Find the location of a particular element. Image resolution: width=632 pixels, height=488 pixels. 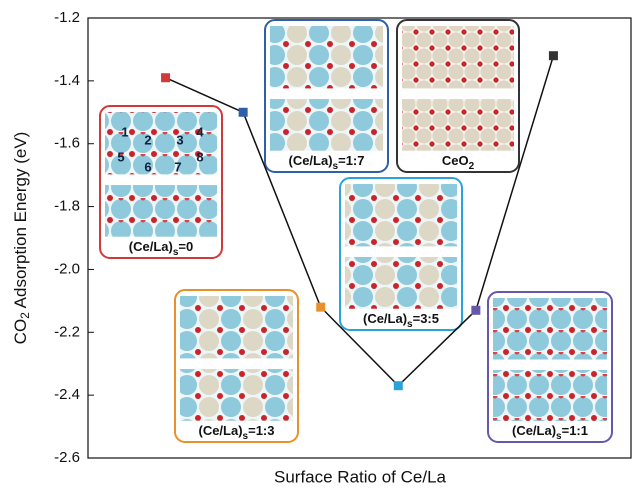

text-part: CeO is located at coordinates (455, 160).